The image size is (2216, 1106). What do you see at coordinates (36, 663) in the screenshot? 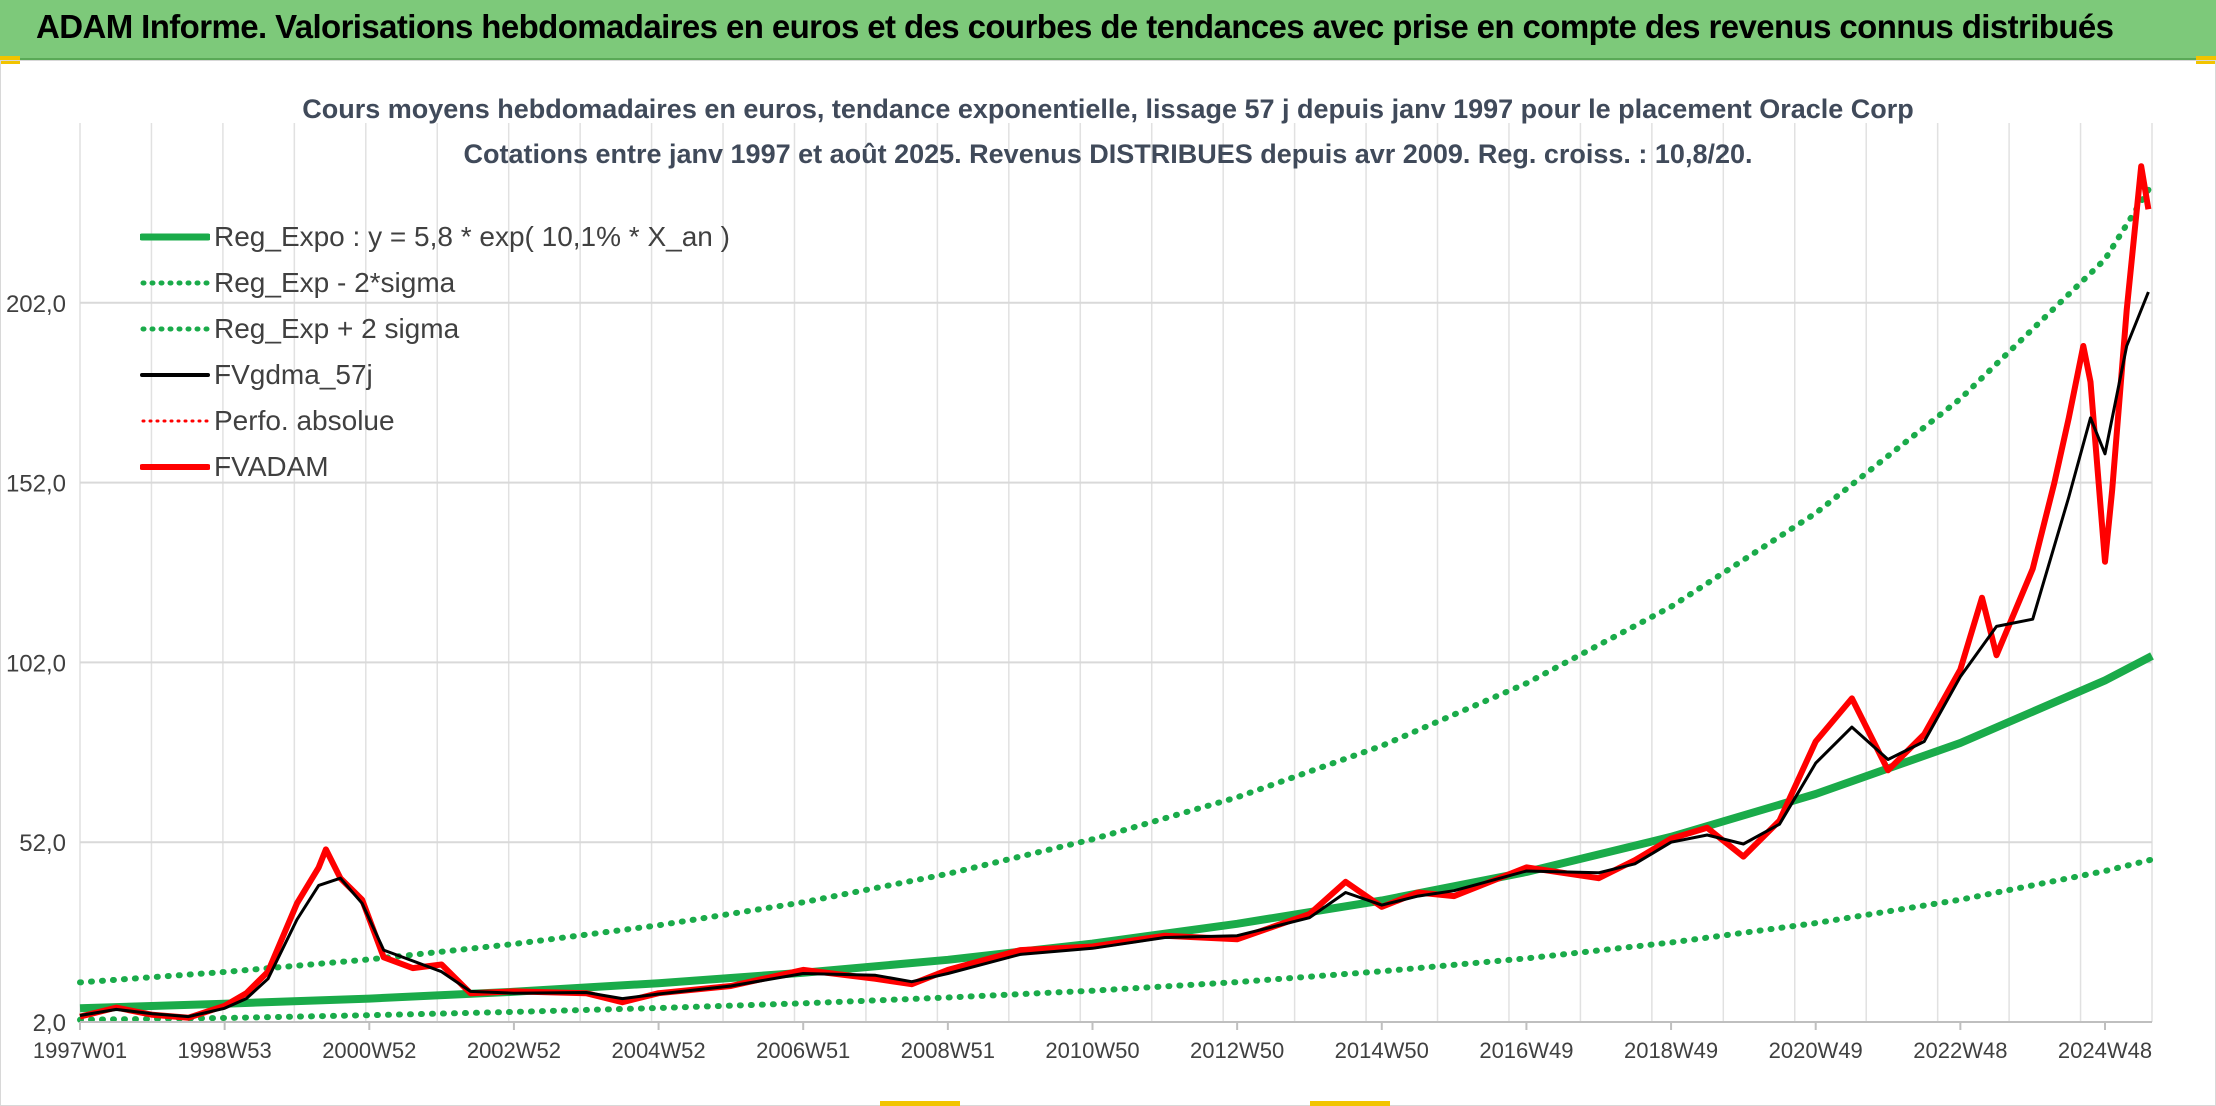
I see `y-tick-label: 102,0` at bounding box center [36, 663].